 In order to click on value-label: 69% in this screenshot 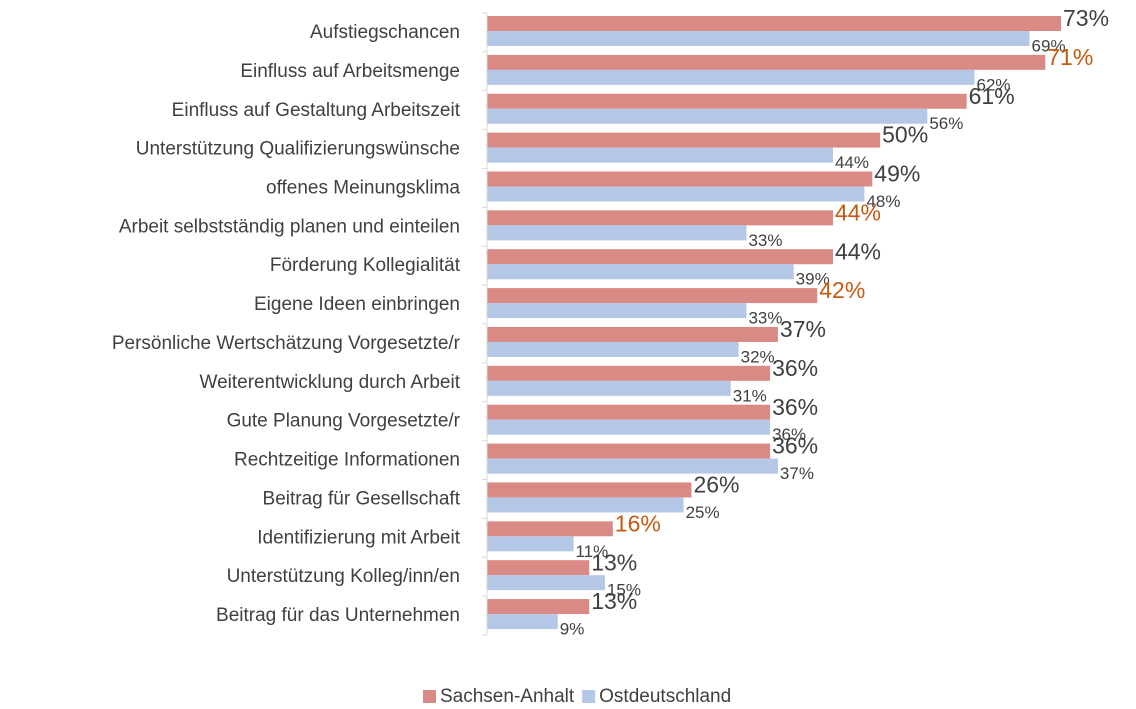, I will do `click(1049, 45)`.